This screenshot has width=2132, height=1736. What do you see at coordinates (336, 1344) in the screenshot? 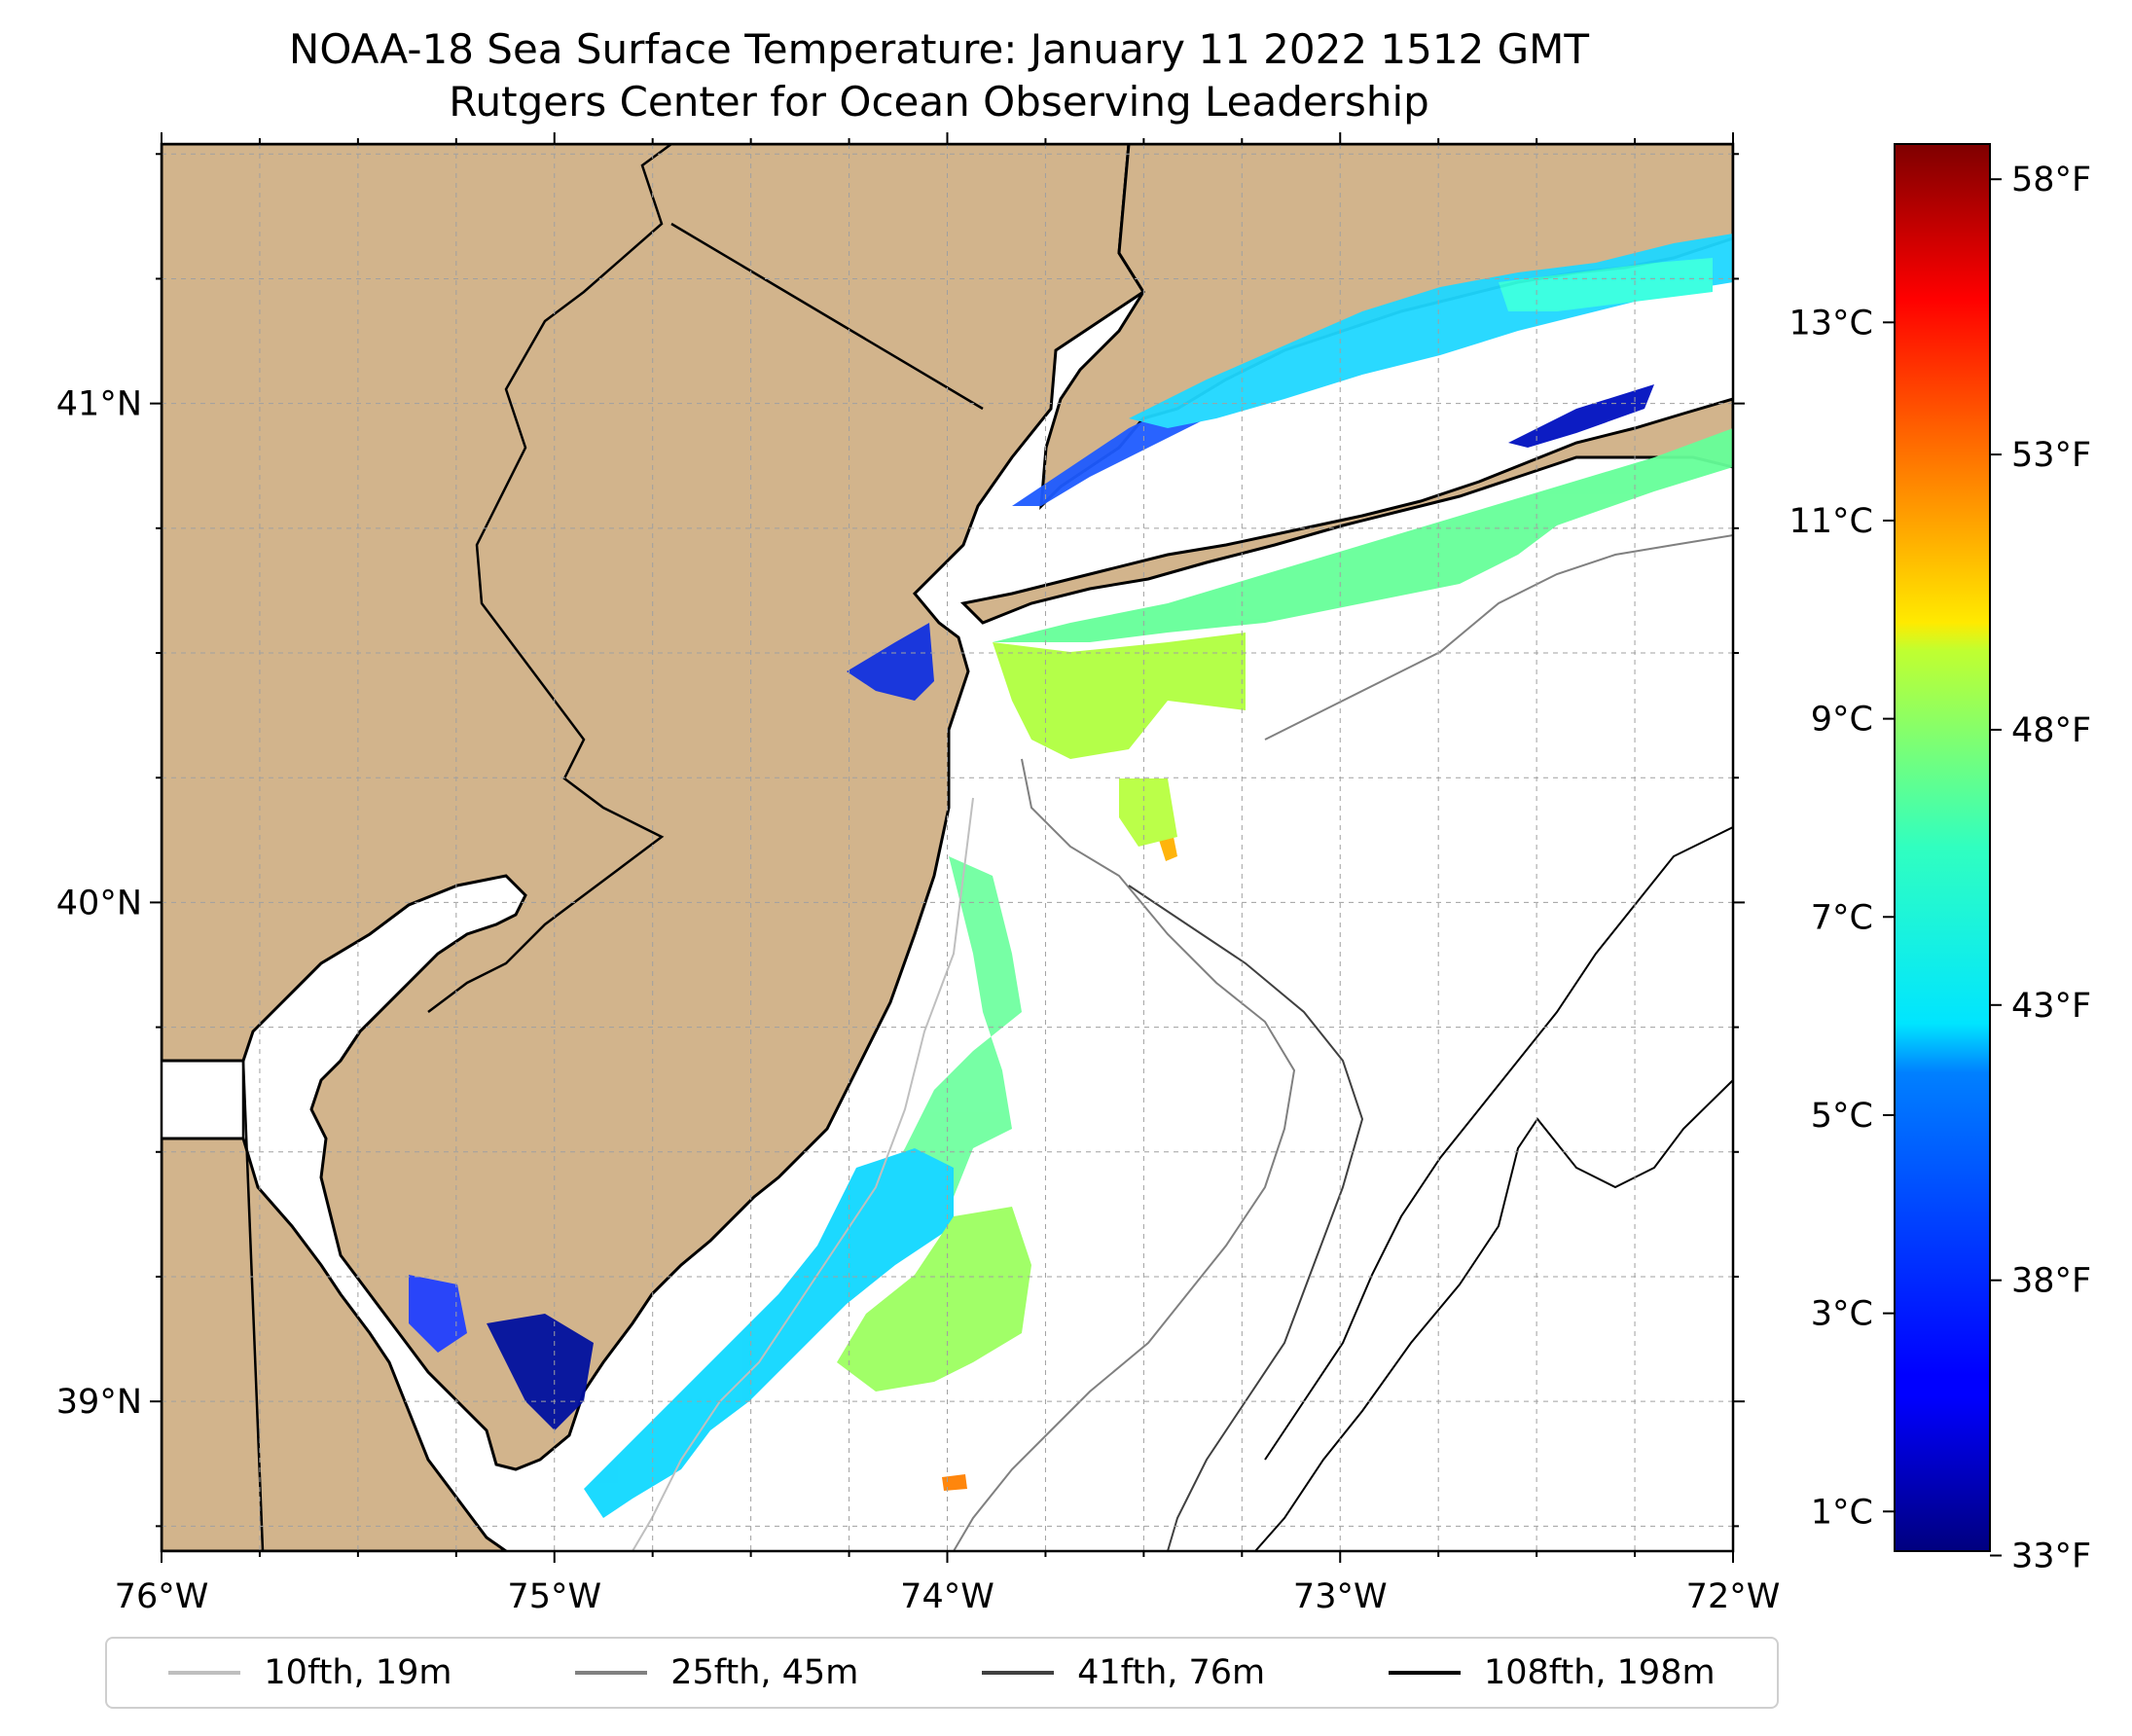
I see `land-delmarva` at bounding box center [336, 1344].